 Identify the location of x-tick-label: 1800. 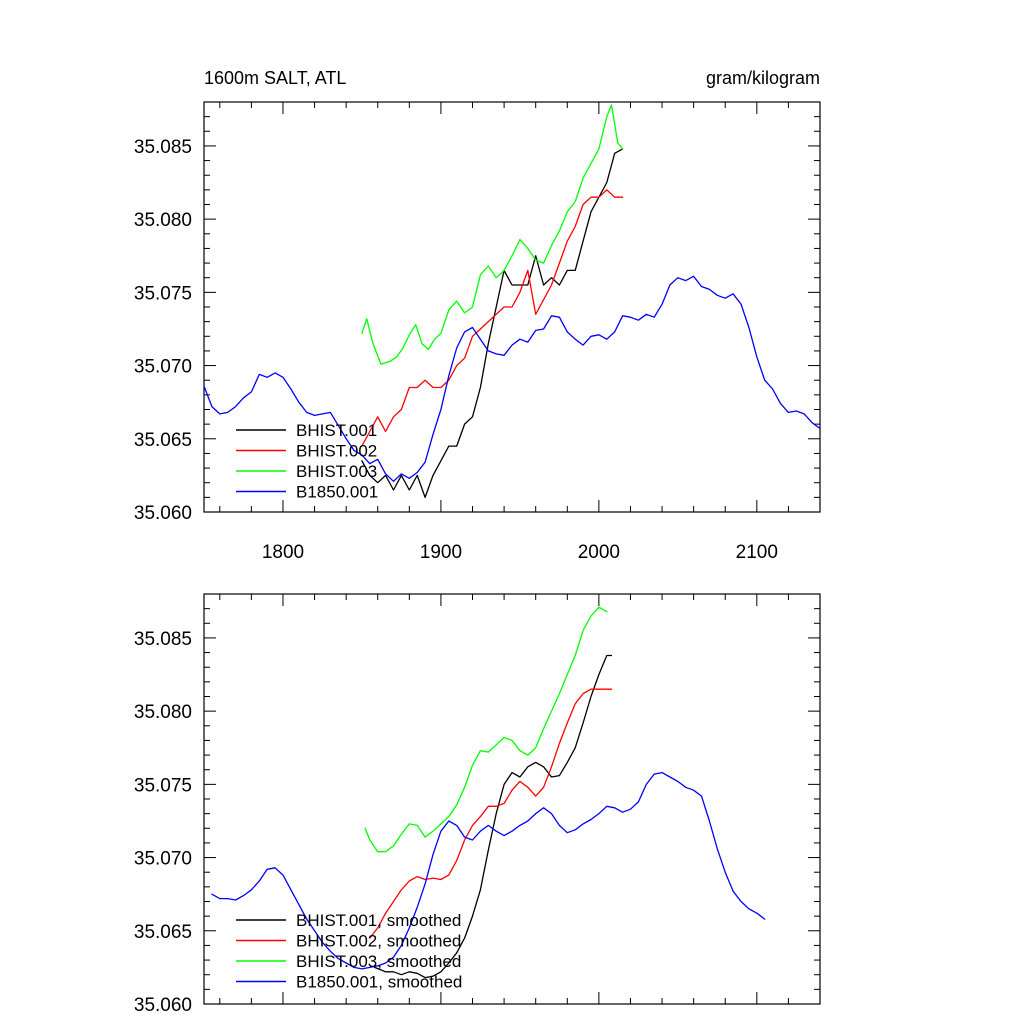
(283, 552).